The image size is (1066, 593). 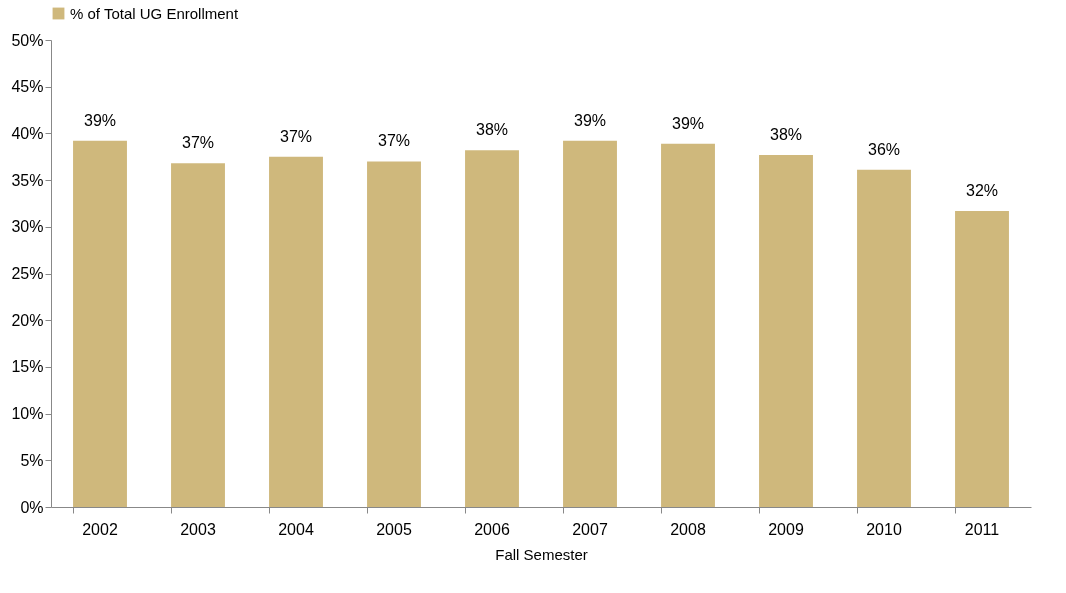 What do you see at coordinates (27, 227) in the screenshot?
I see `y-tick-label: 30%` at bounding box center [27, 227].